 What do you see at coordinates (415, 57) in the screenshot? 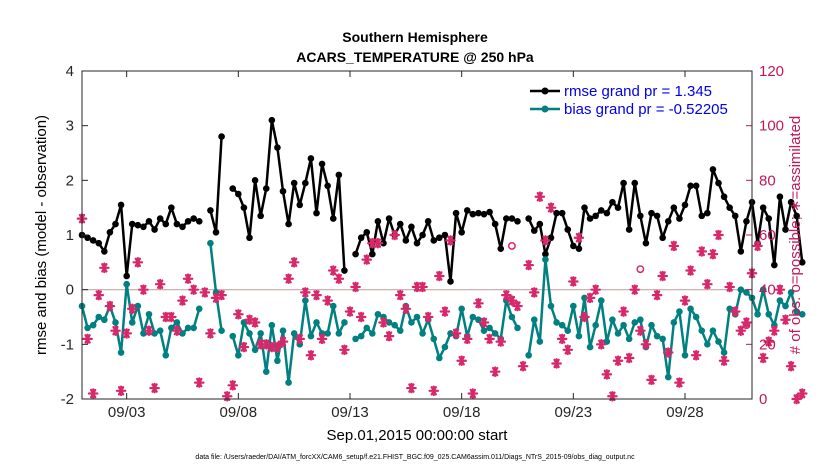
I see `chart-subtitle: ACARS_TEMPERATURE @ 250 hPa` at bounding box center [415, 57].